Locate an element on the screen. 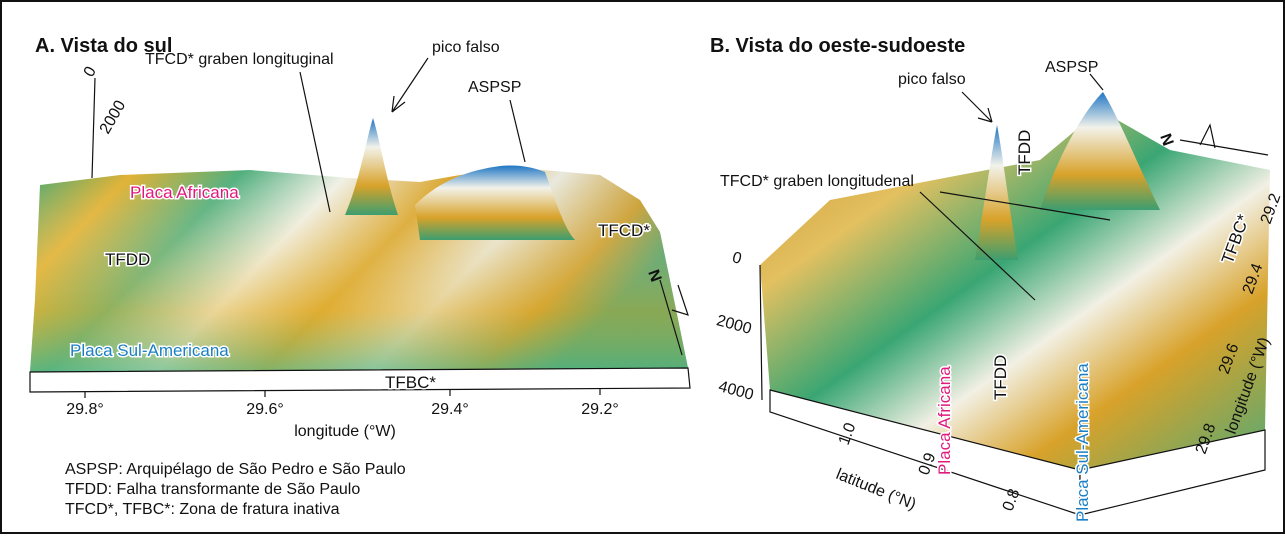  panel-title: A. Vista do sul is located at coordinates (103, 46).